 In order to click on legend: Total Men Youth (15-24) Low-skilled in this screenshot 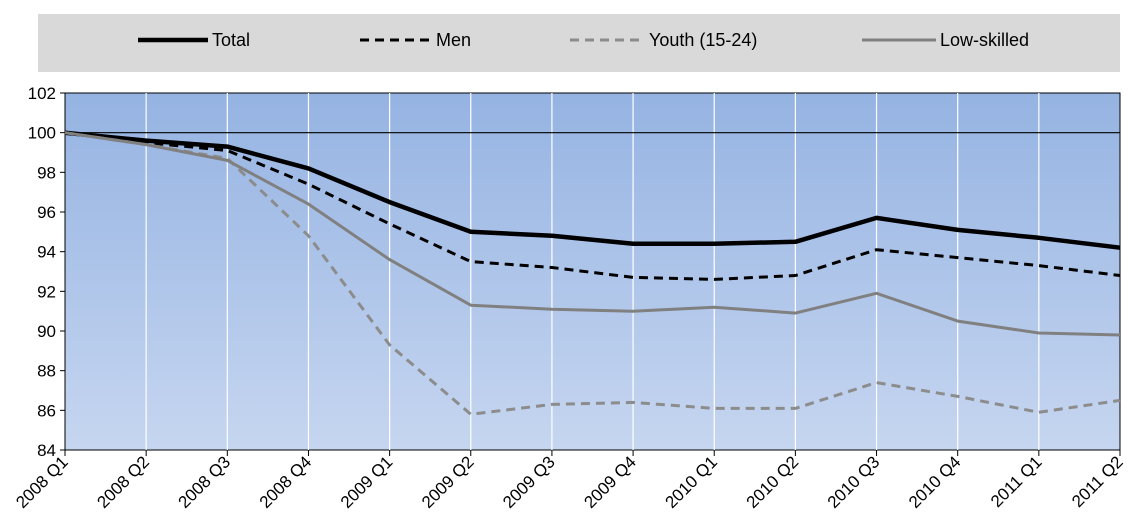, I will do `click(579, 43)`.